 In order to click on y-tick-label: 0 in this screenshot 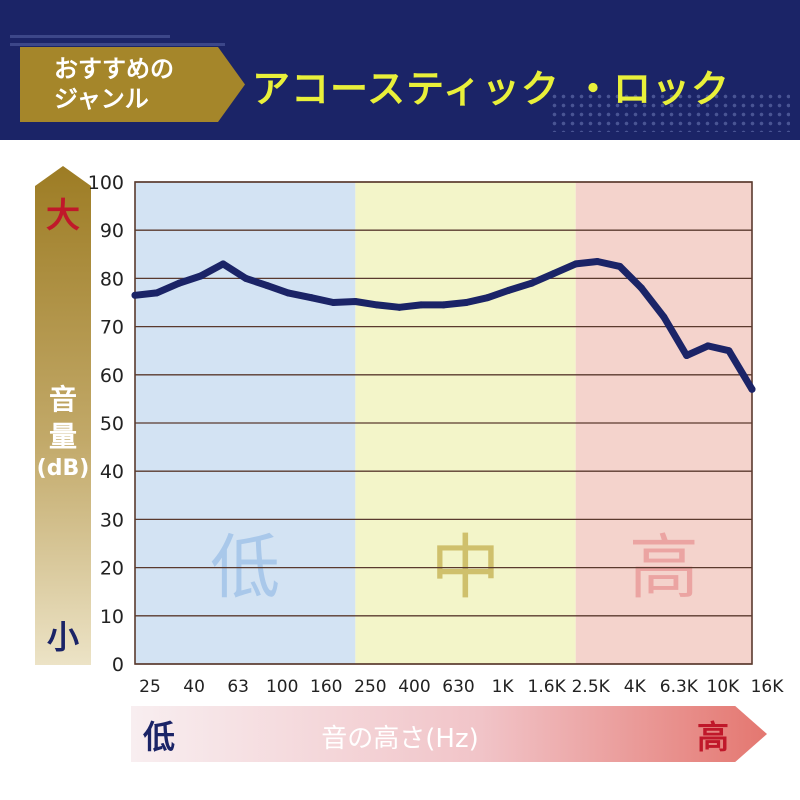, I will do `click(118, 665)`.